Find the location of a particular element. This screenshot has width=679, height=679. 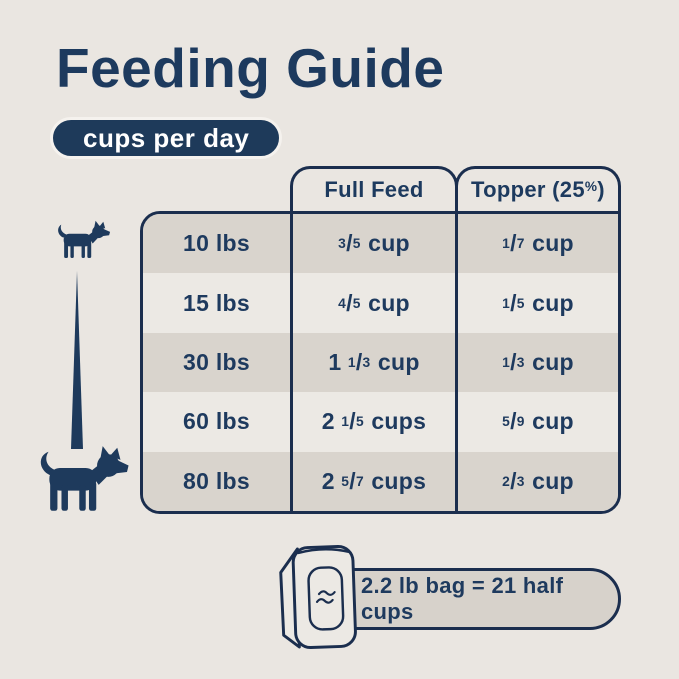

table-row: 80 lbs 2 5/7 cups 2/3 cup is located at coordinates (380, 481).